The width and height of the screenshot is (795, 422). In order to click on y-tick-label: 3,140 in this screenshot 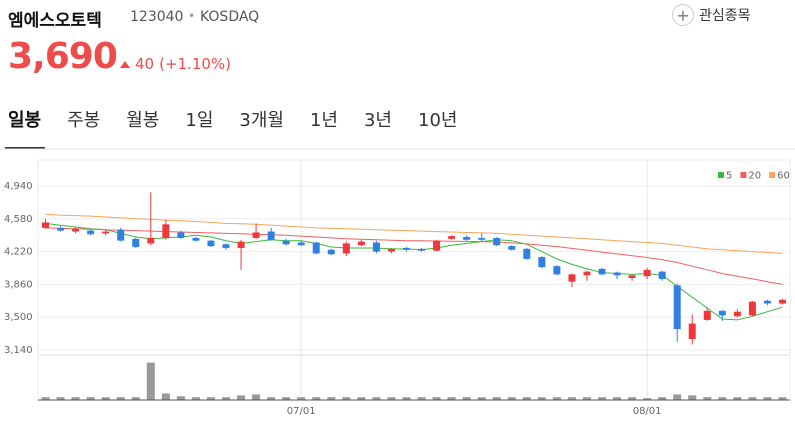, I will do `click(18, 350)`.